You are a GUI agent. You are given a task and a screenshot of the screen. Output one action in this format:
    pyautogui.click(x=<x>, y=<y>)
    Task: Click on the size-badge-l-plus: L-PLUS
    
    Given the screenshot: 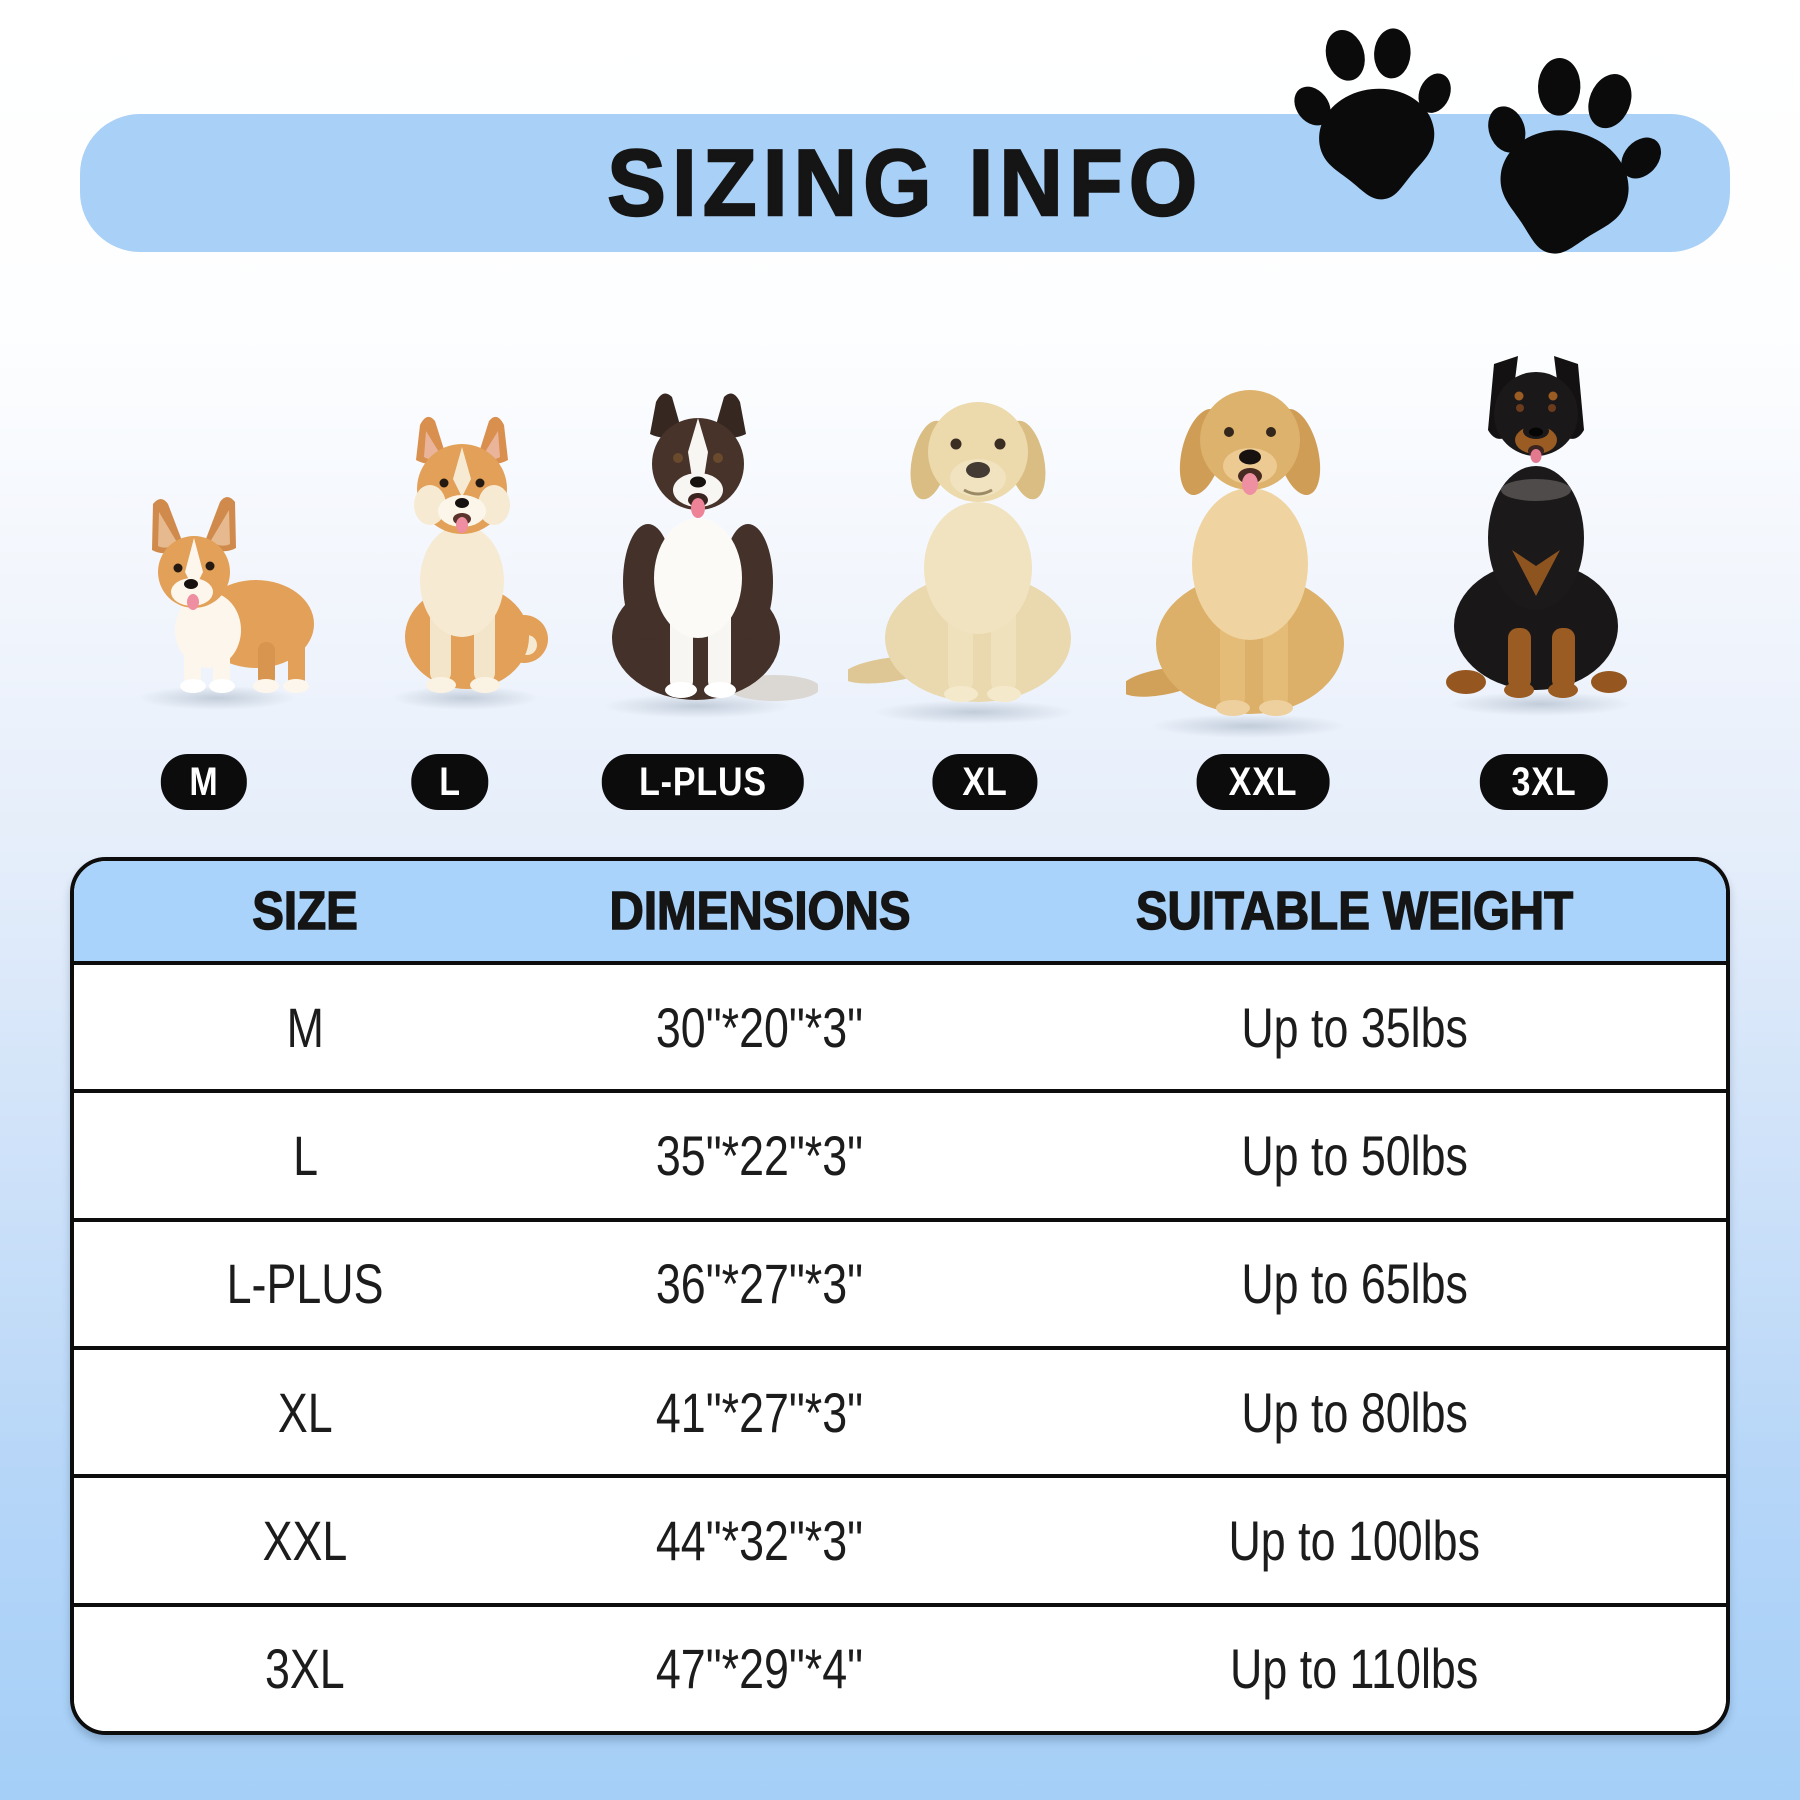 What is the action you would take?
    pyautogui.click(x=703, y=782)
    